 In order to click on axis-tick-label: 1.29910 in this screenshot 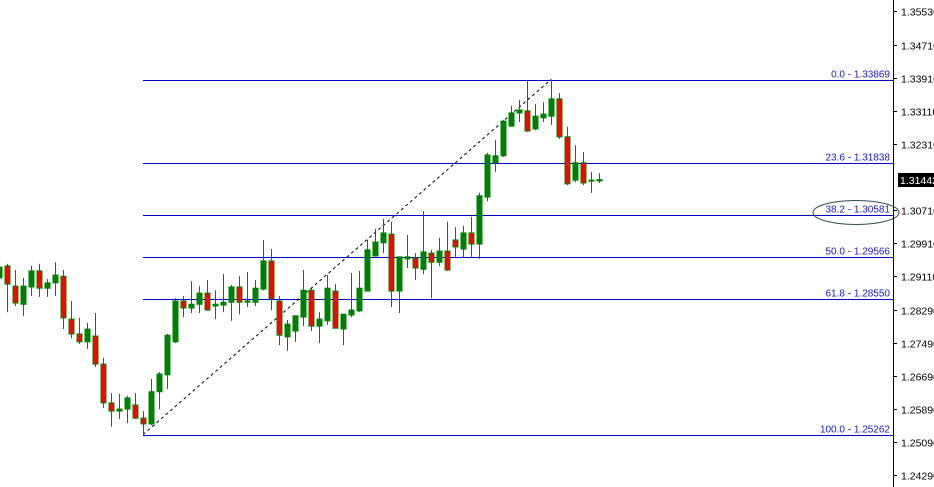, I will do `click(917, 245)`.